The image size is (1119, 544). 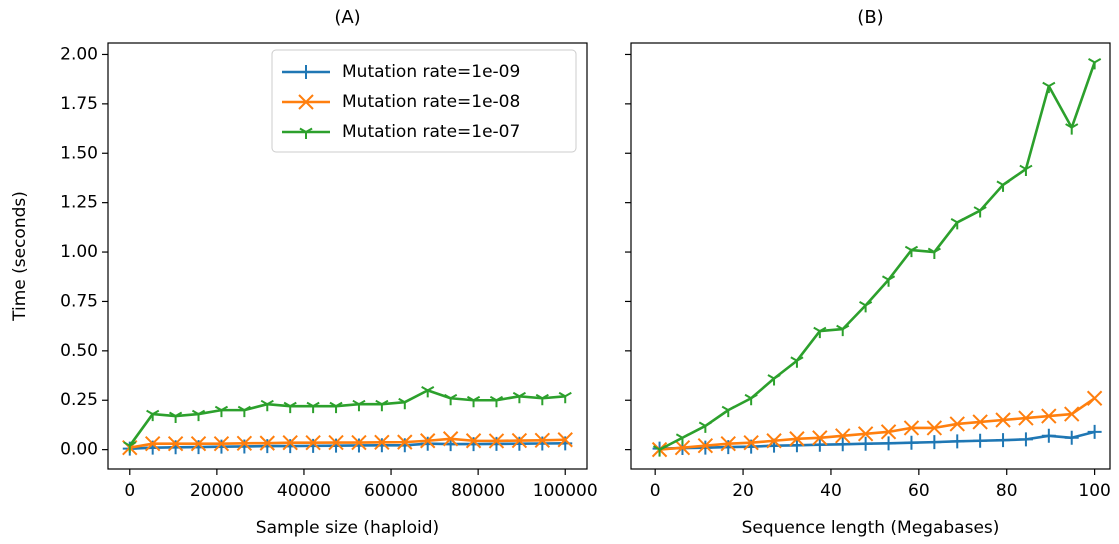 What do you see at coordinates (79, 252) in the screenshot?
I see `y-tick-label: 1.00` at bounding box center [79, 252].